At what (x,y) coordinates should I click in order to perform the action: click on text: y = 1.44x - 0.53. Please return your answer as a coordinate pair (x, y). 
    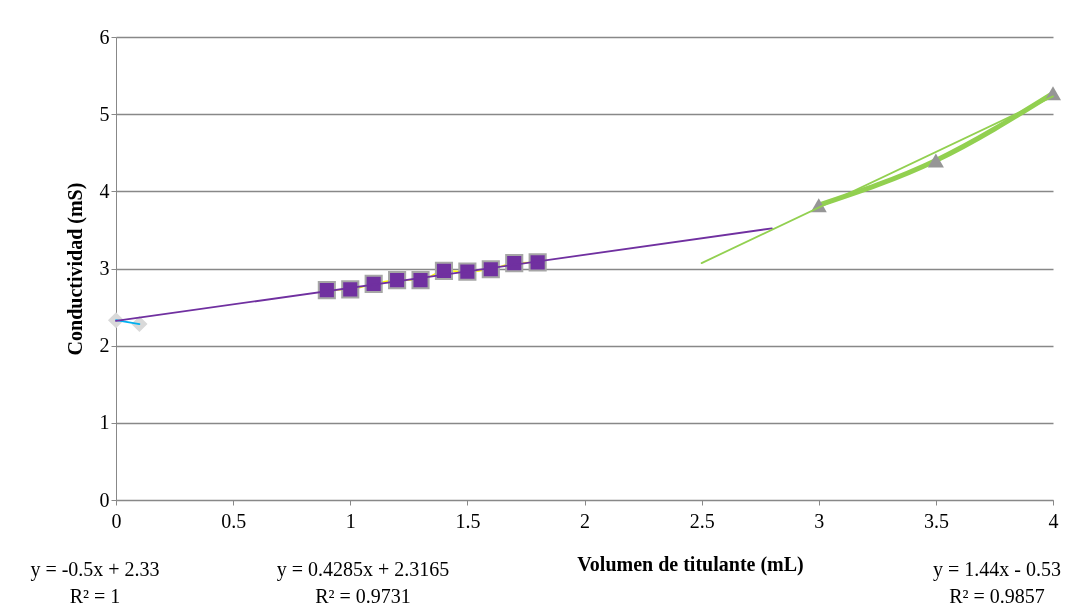
    Looking at the image, I should click on (997, 569).